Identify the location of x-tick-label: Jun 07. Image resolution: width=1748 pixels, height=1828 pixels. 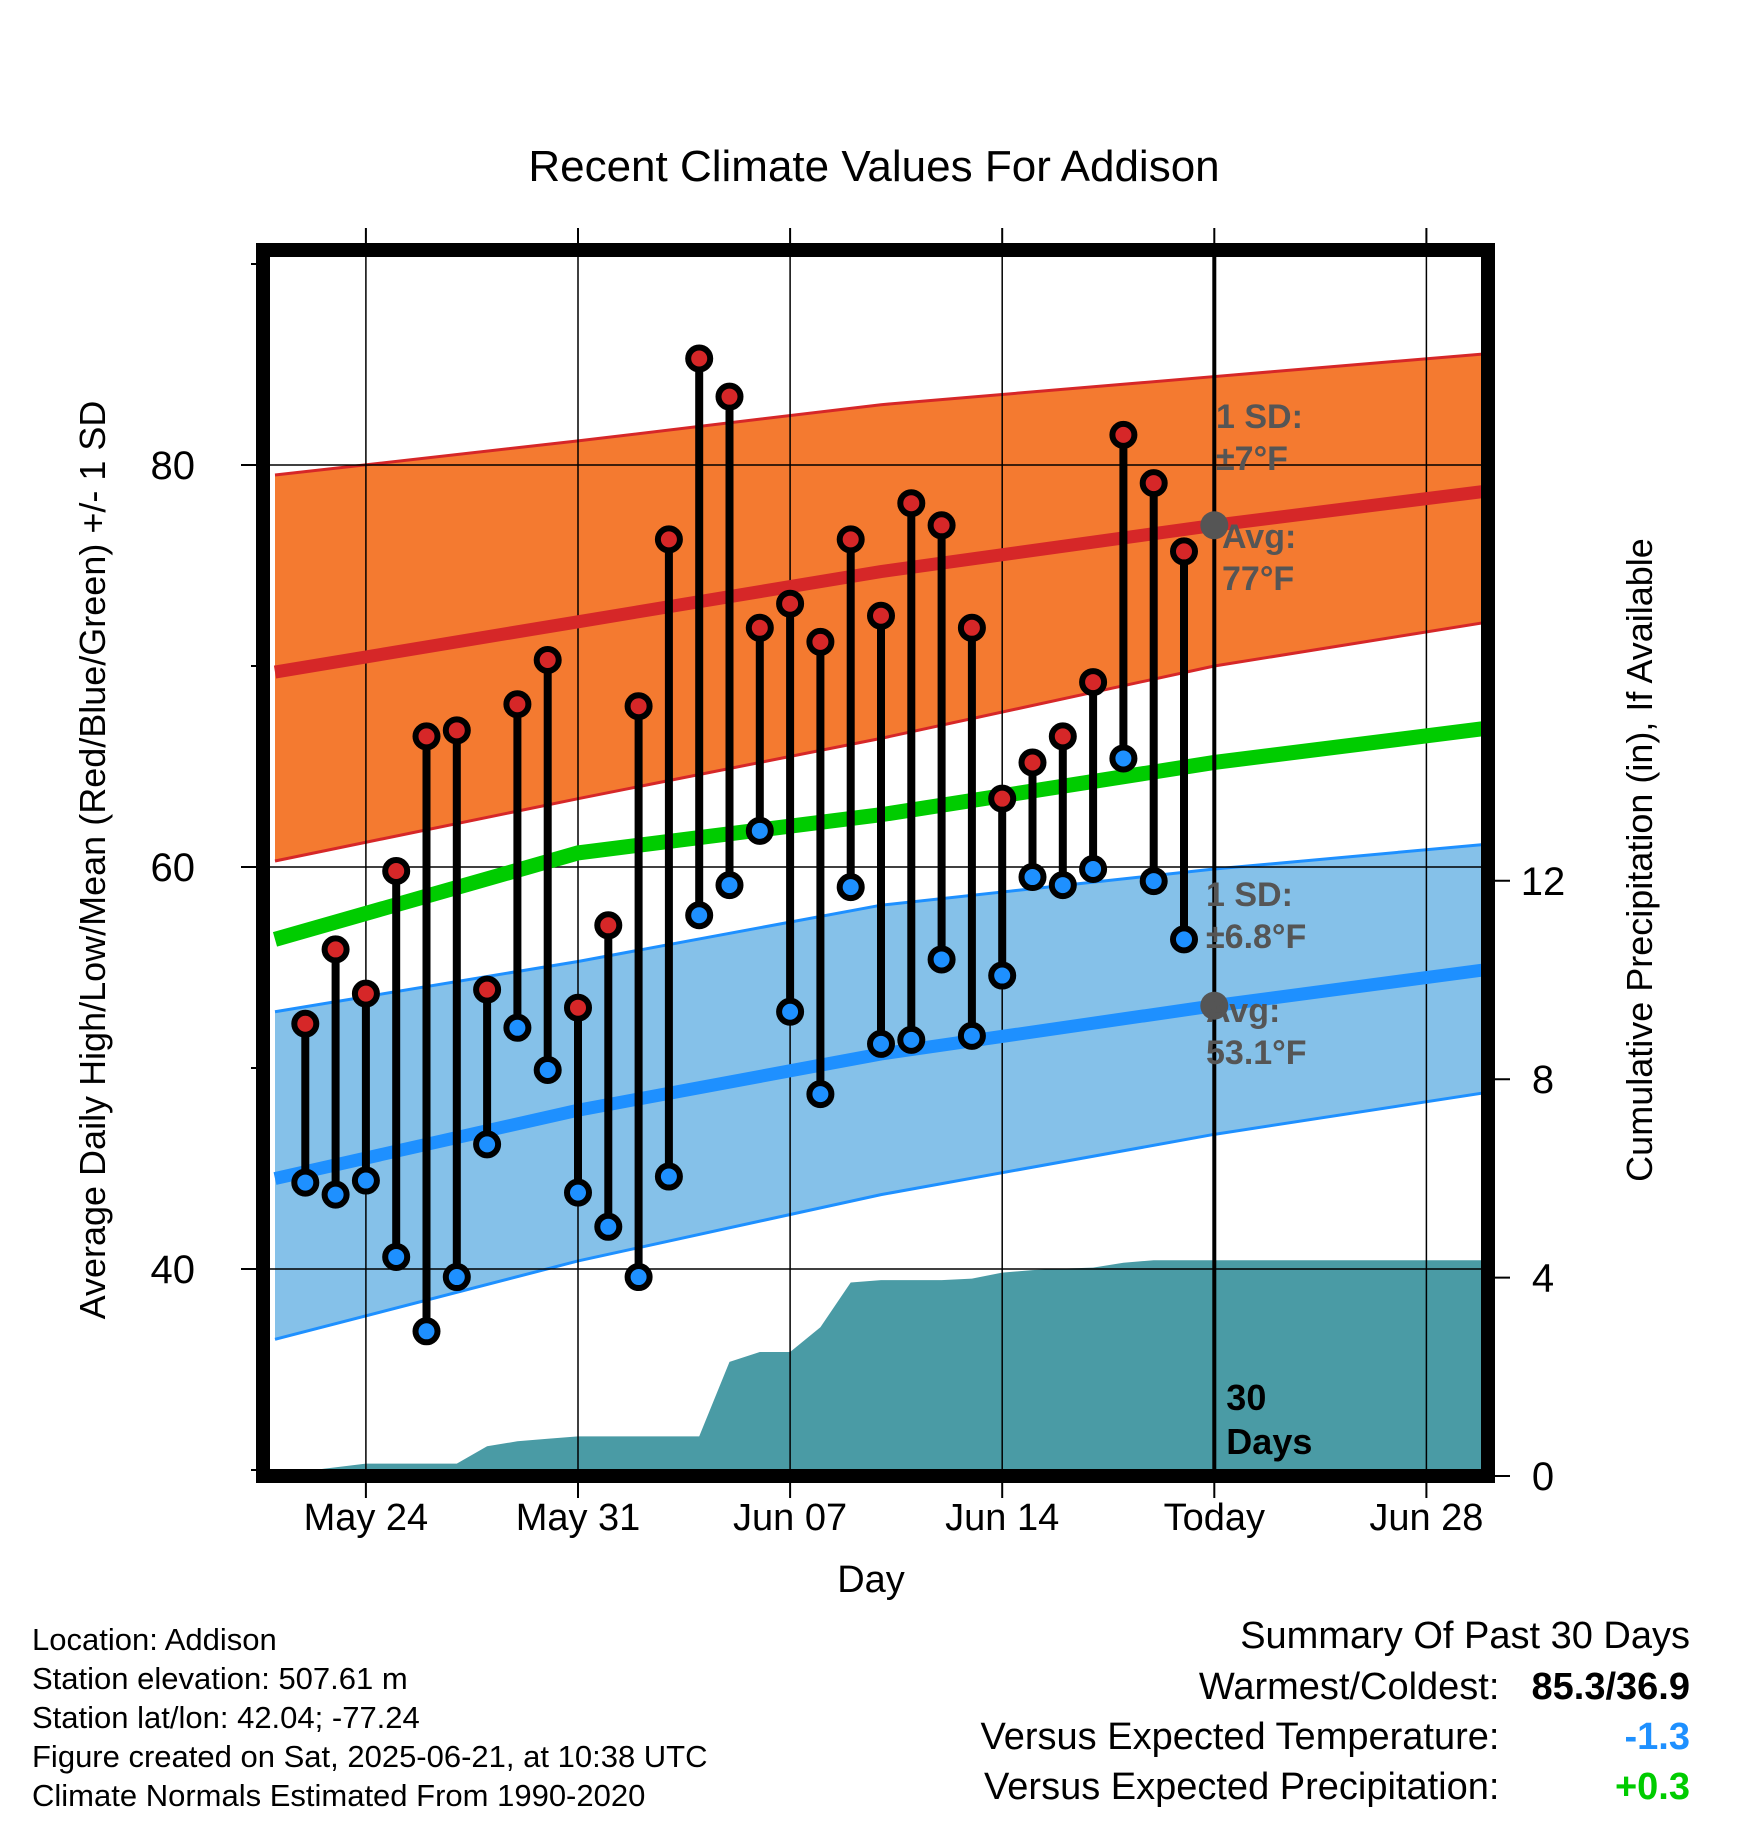
(790, 1518).